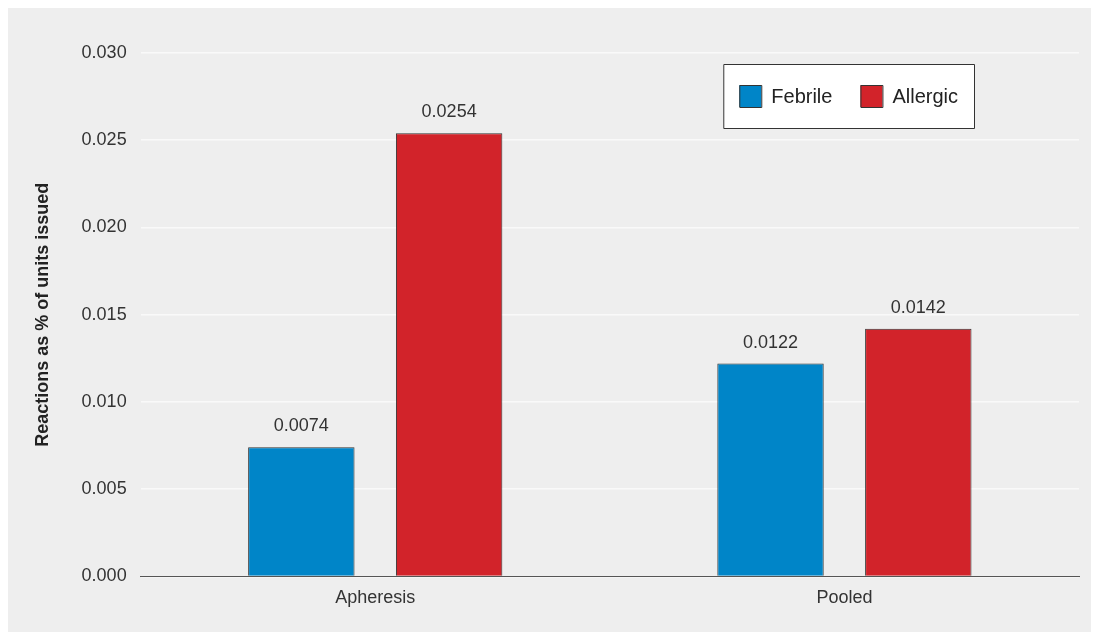 The height and width of the screenshot is (635, 1099). Describe the element at coordinates (104, 575) in the screenshot. I see `text: 0.000` at that location.